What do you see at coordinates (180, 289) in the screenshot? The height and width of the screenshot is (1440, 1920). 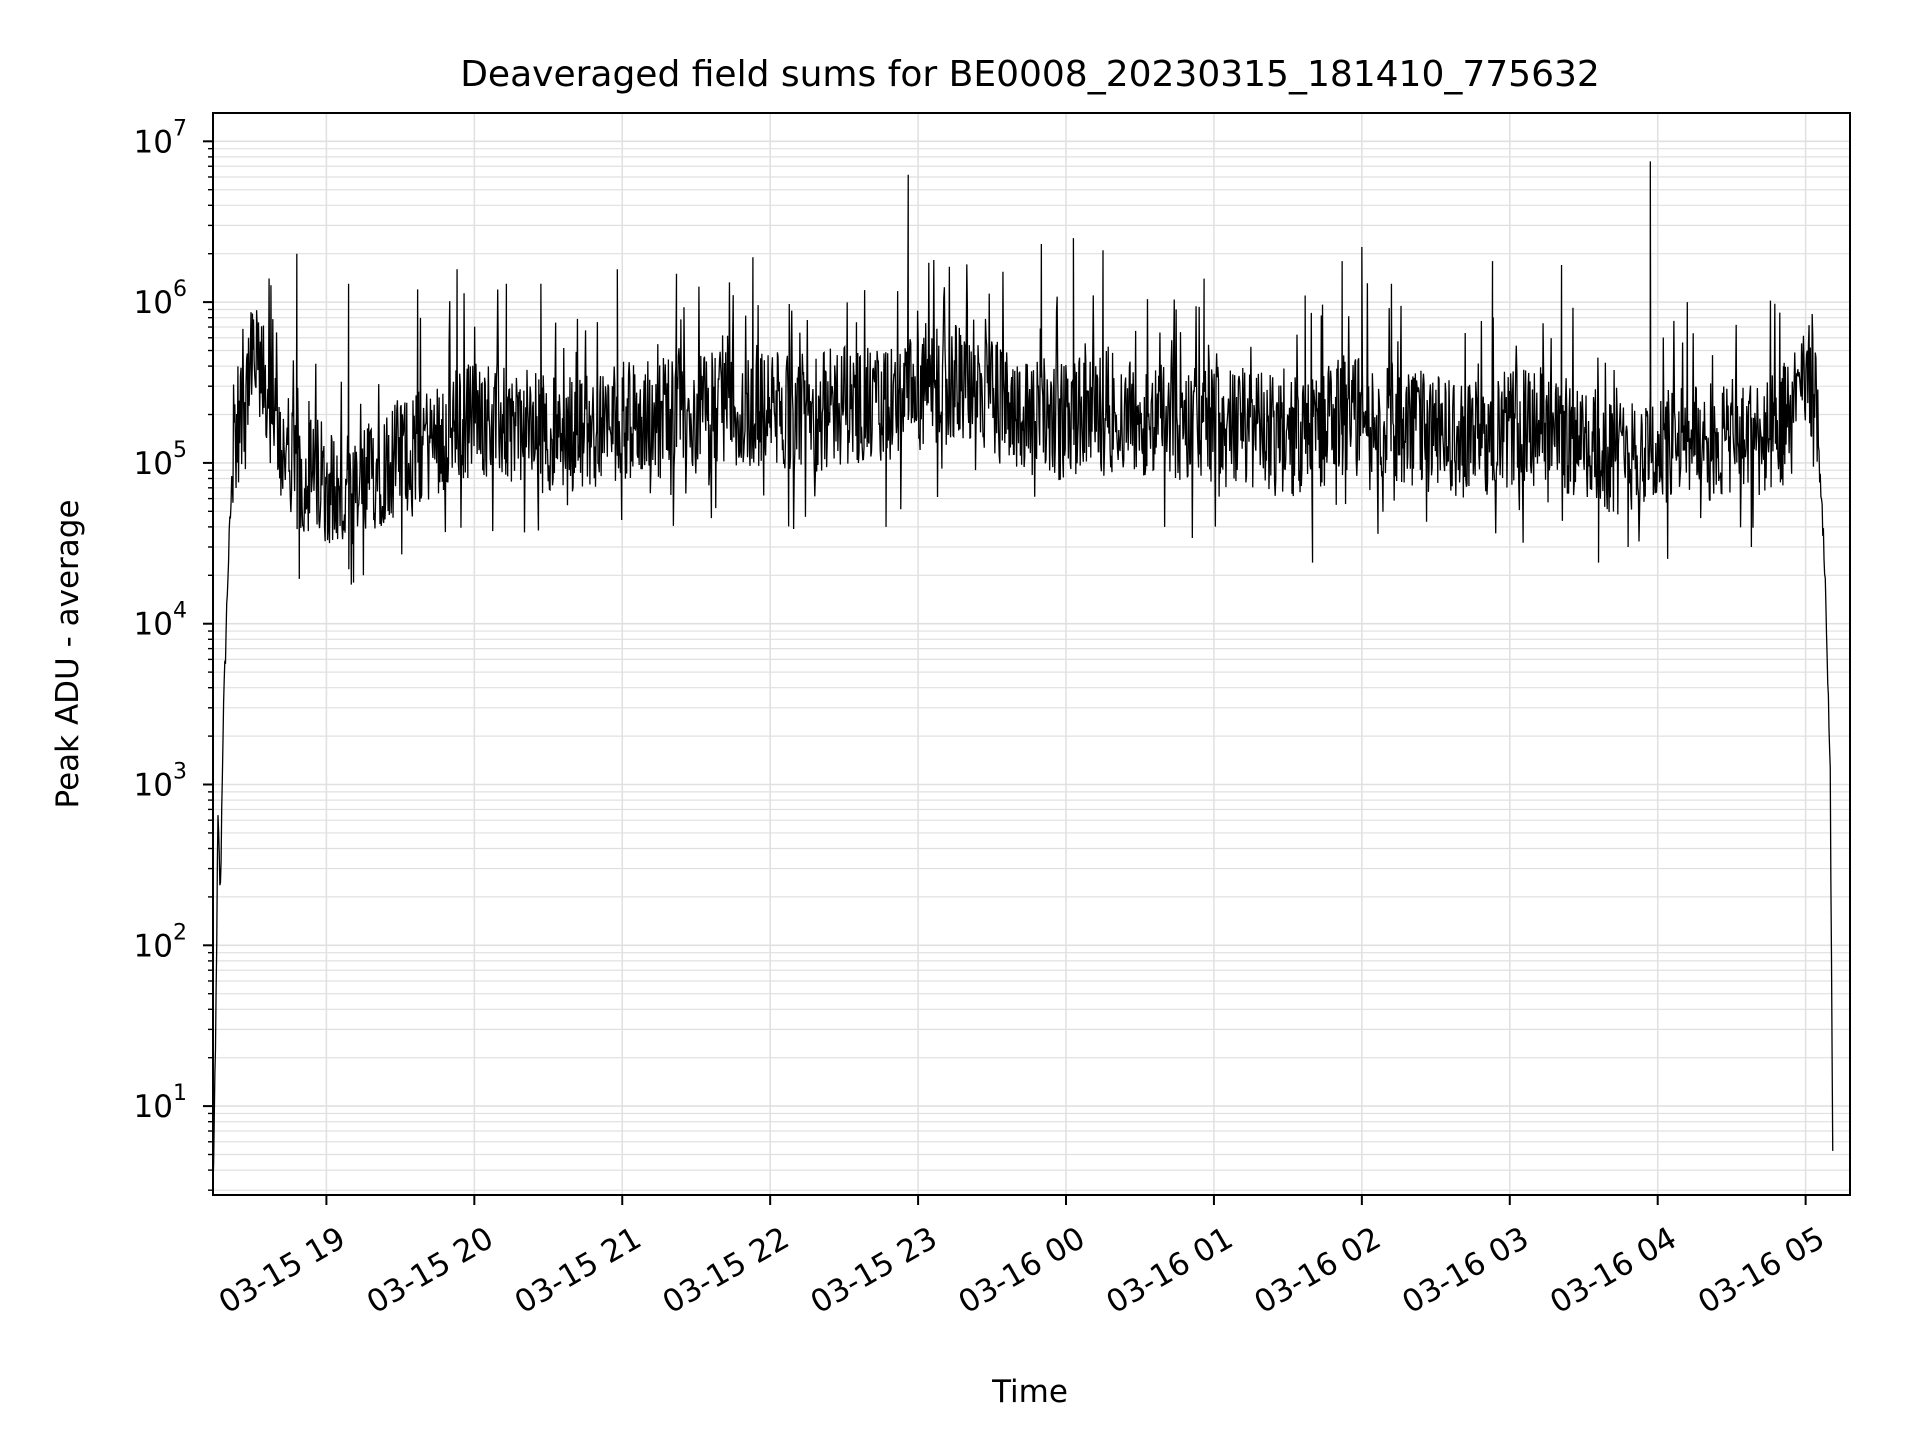 I see `y-tick-exponent: 6` at bounding box center [180, 289].